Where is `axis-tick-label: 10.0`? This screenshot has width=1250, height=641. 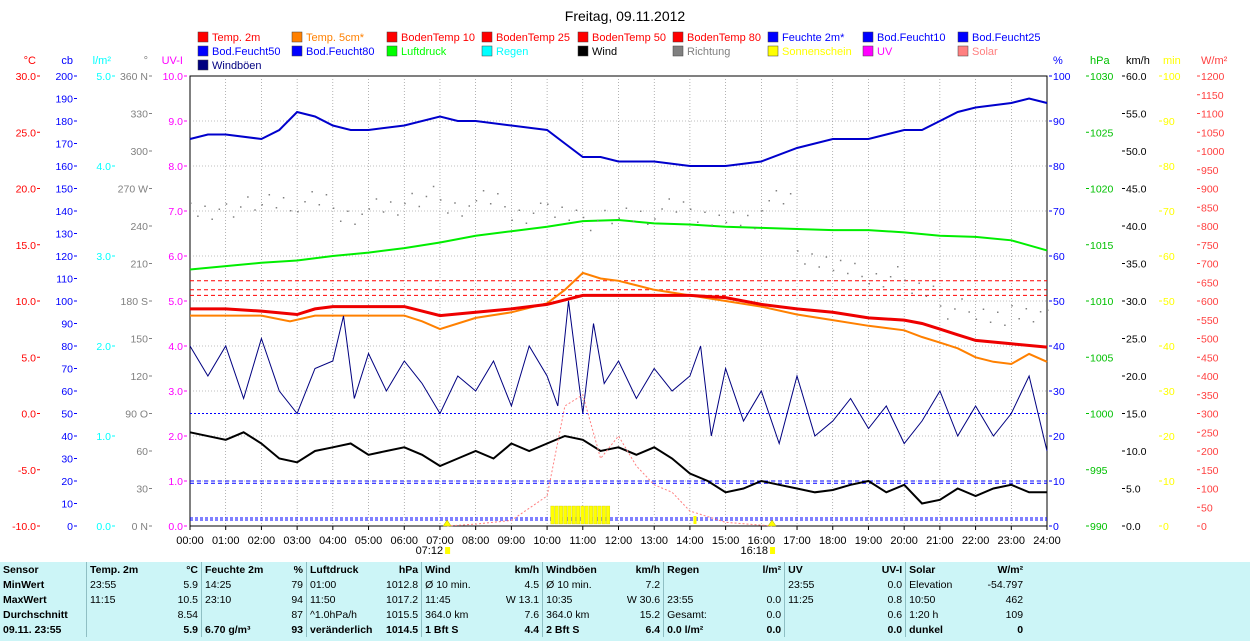 axis-tick-label: 10.0 is located at coordinates (1136, 452).